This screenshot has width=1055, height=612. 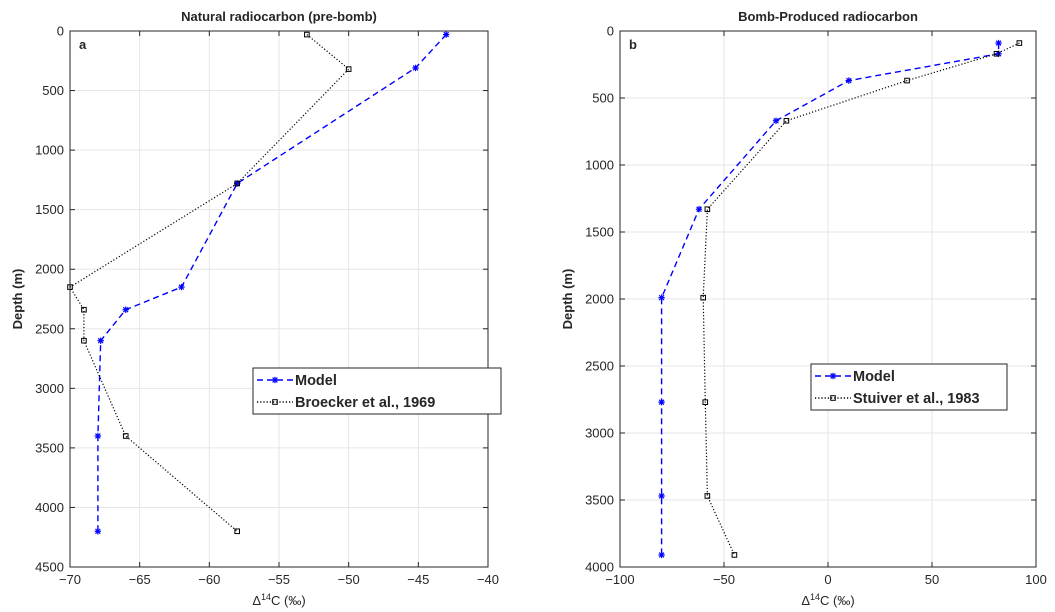 I want to click on panel-letter: b, so click(x=633, y=44).